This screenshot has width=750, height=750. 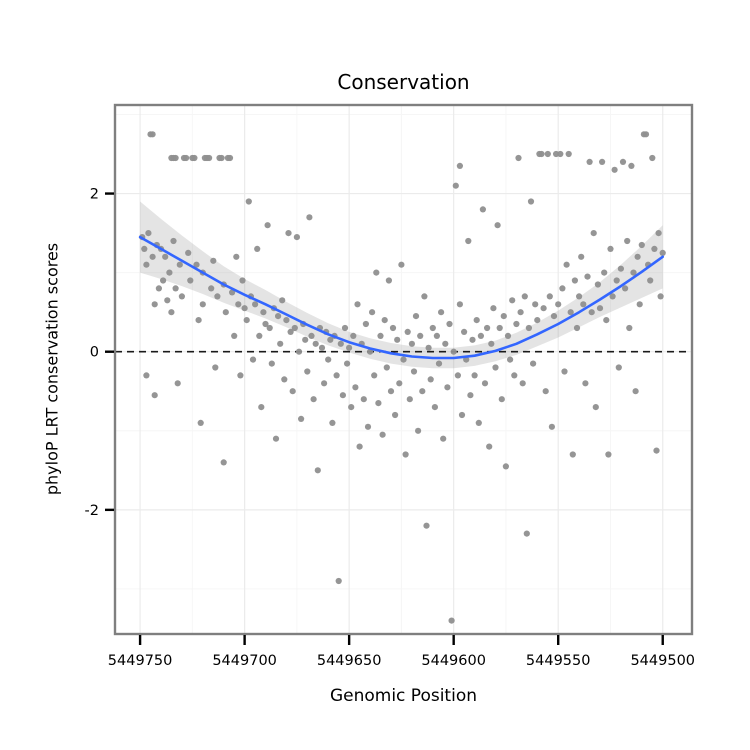 I want to click on x-tick-label: 5449500, so click(x=662, y=661).